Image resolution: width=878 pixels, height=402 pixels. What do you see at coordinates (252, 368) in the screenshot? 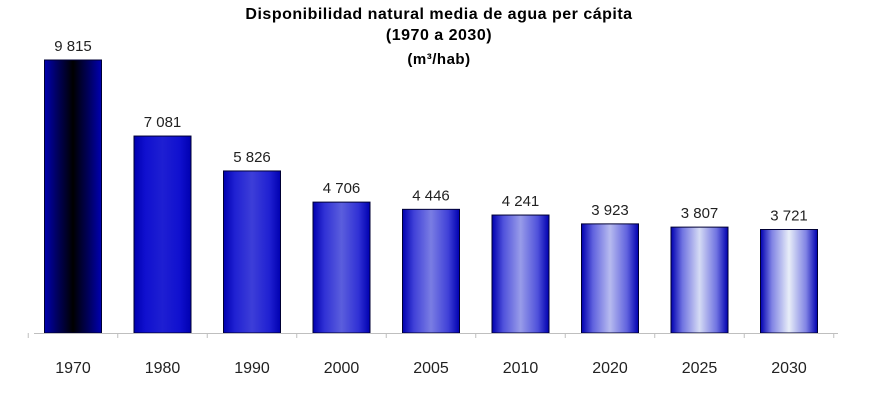
I see `x-tick-label-1990: 1990` at bounding box center [252, 368].